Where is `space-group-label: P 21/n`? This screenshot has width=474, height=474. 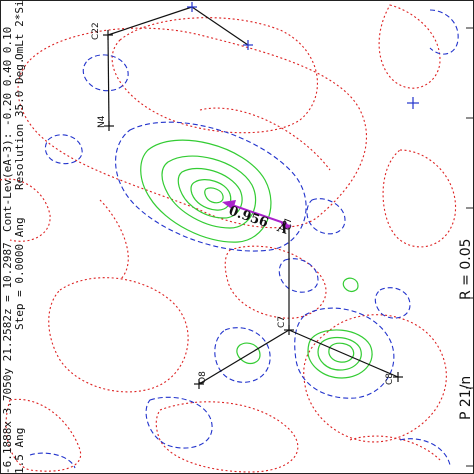
space-group-label: P 21/n is located at coordinates (466, 398).